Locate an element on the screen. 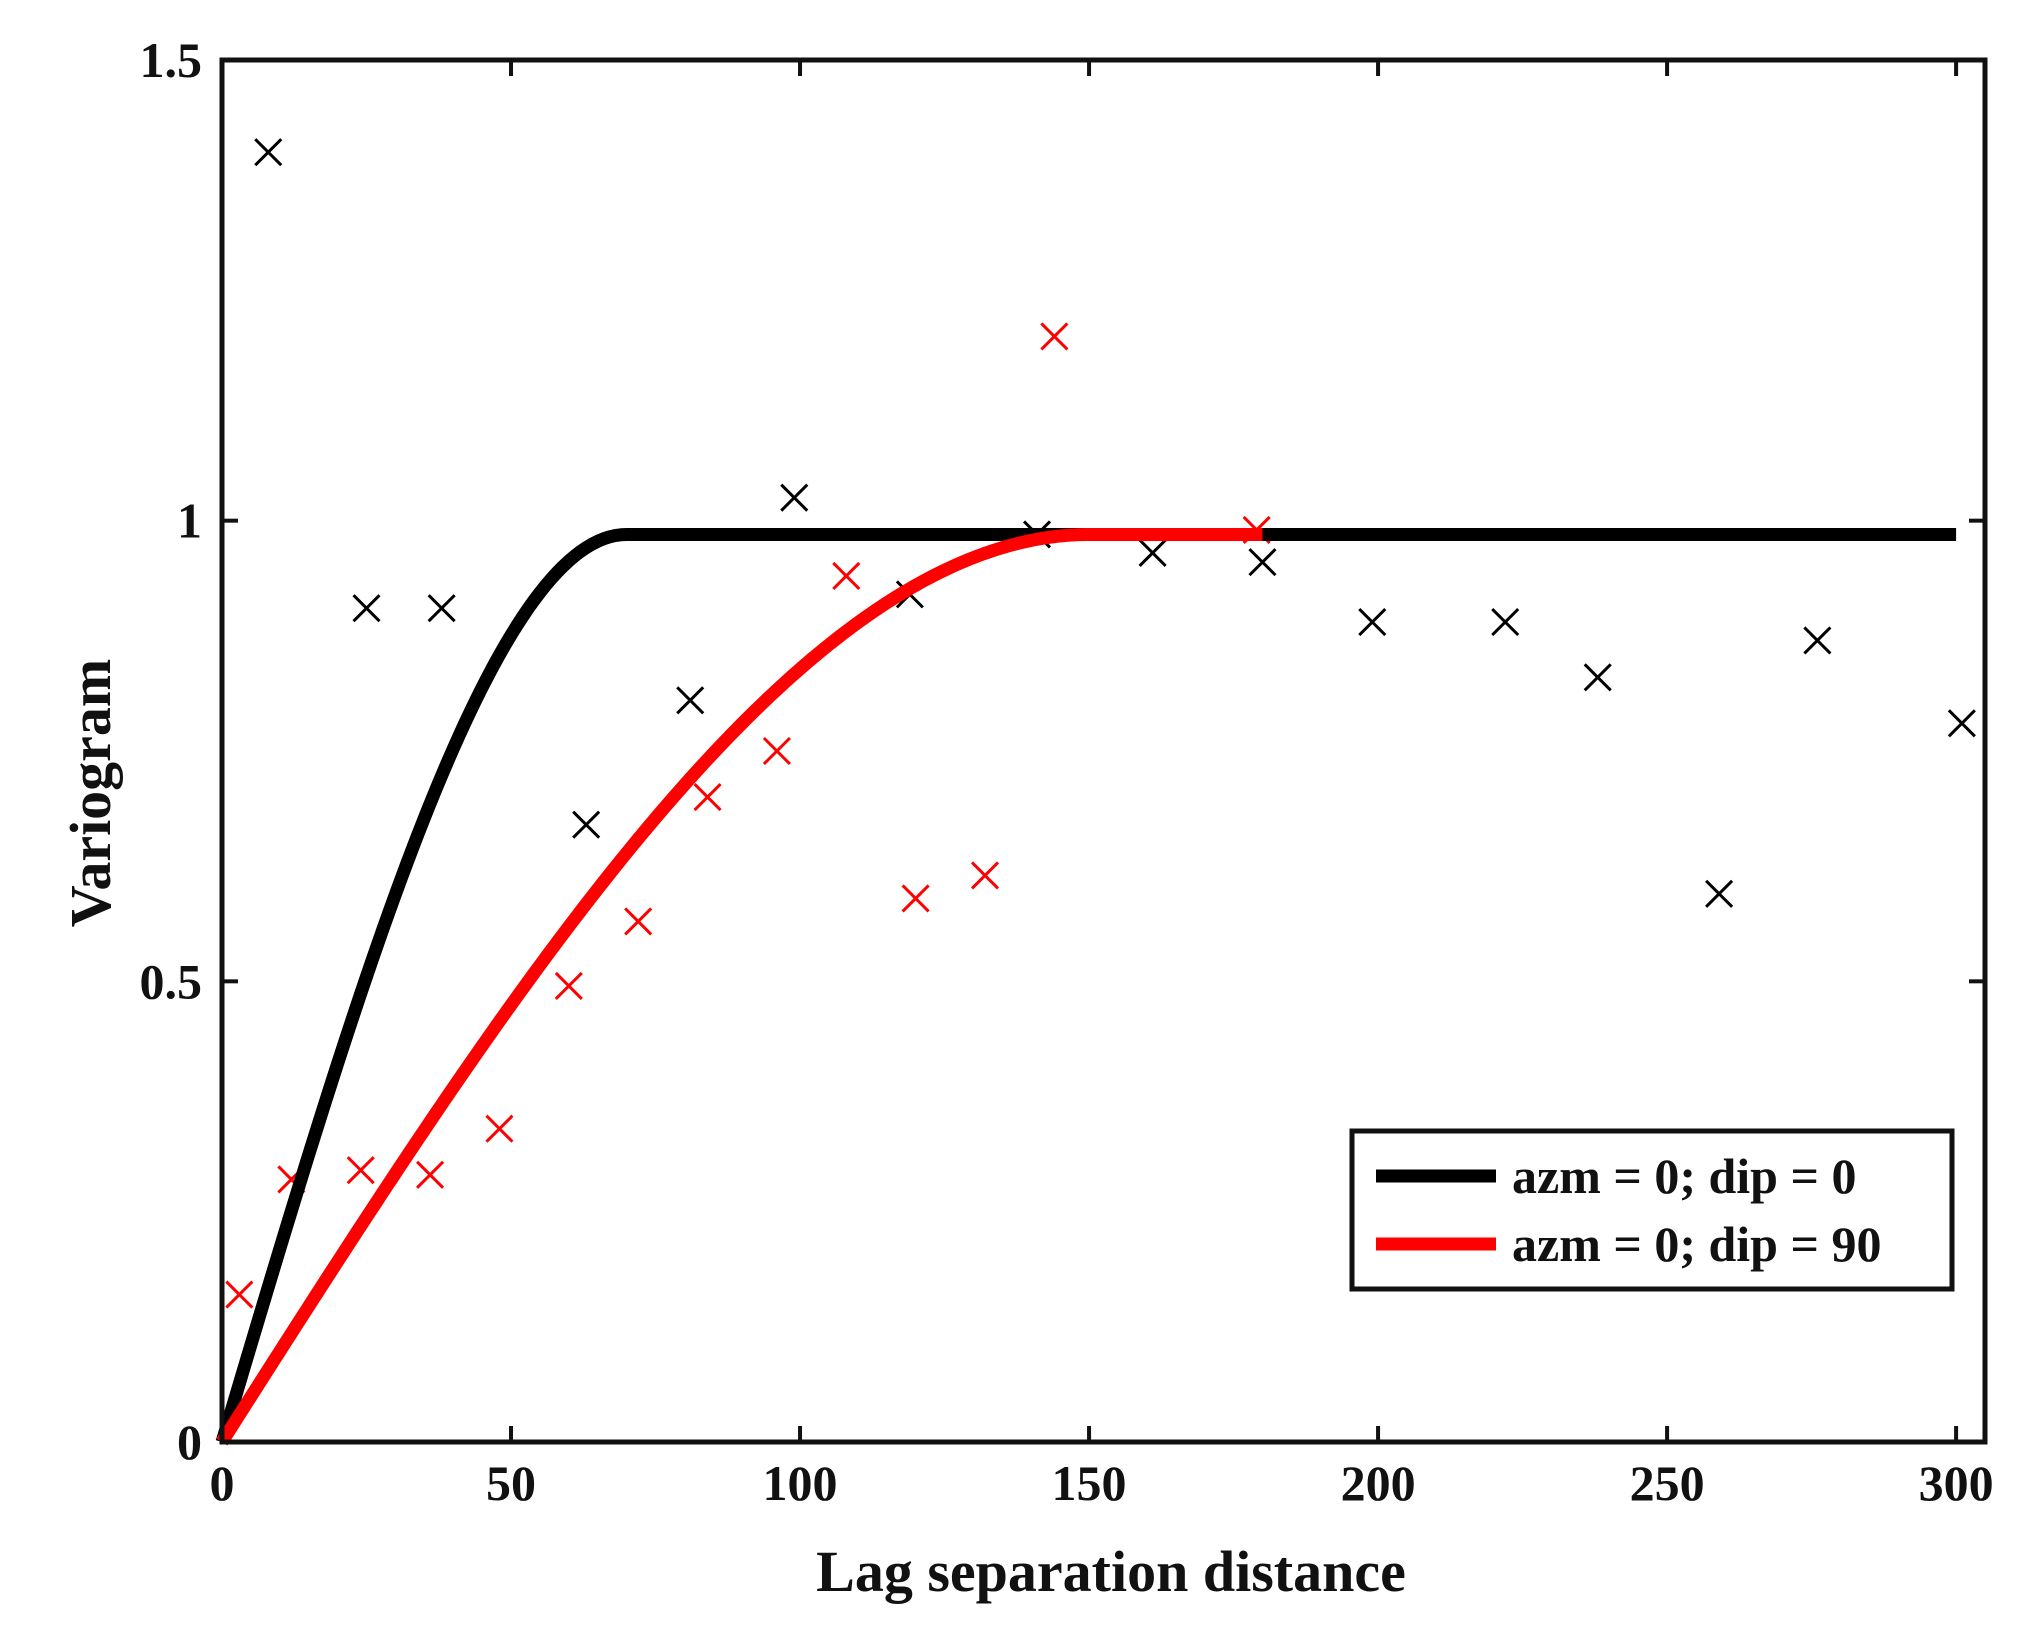 The height and width of the screenshot is (1637, 2034). x-tick-label: 300 is located at coordinates (1956, 1483).